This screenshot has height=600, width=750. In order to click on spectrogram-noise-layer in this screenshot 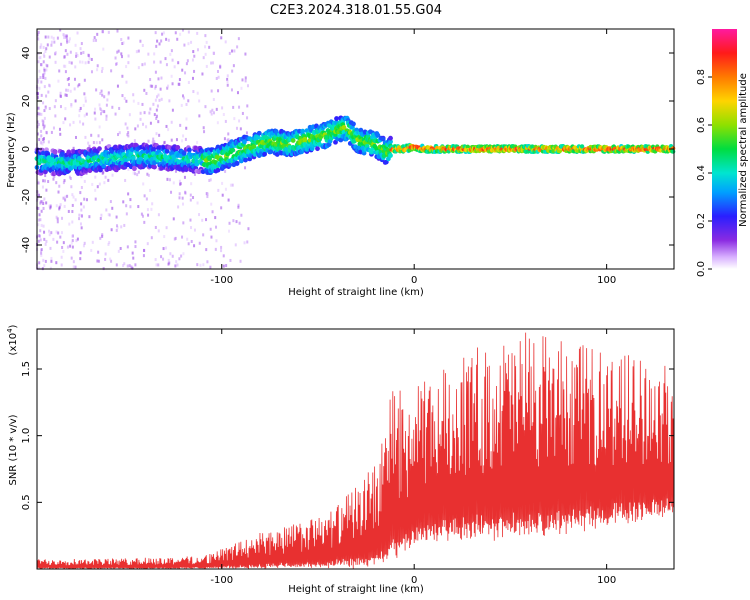, I will do `click(143, 149)`.